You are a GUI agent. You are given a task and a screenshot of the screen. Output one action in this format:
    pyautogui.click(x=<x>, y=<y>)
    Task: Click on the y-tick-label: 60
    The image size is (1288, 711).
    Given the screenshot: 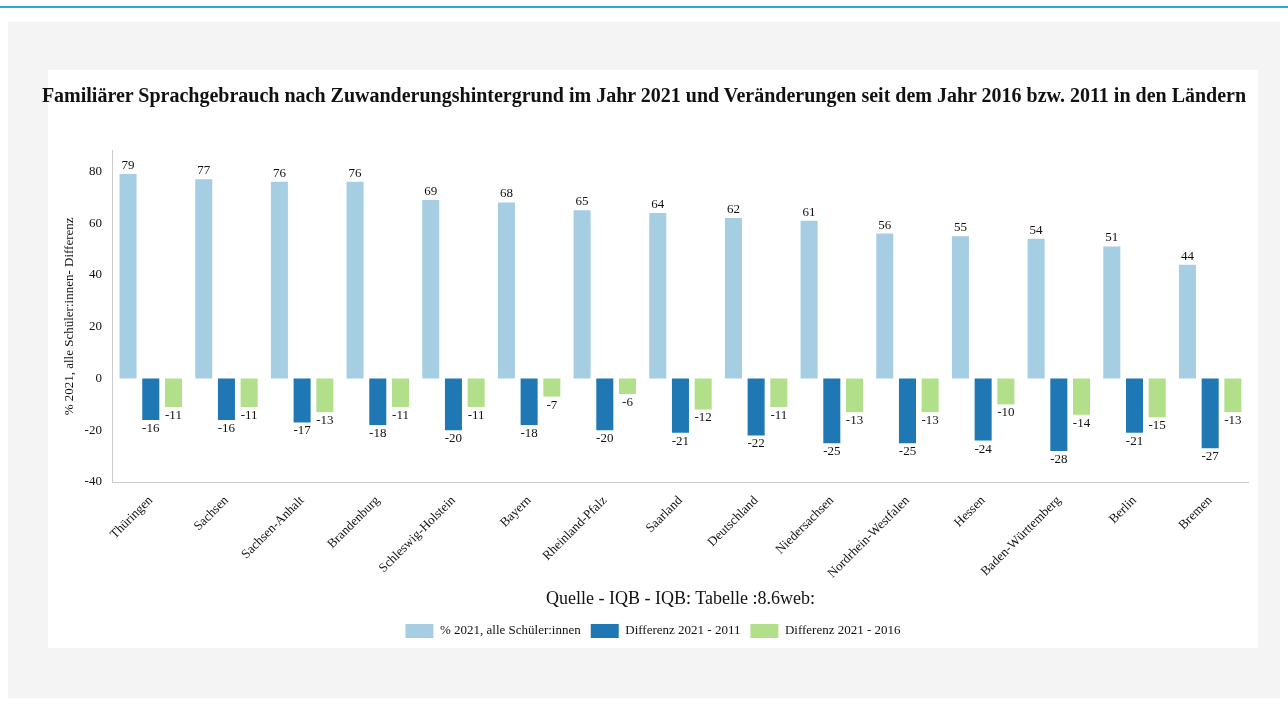 What is the action you would take?
    pyautogui.click(x=95, y=222)
    